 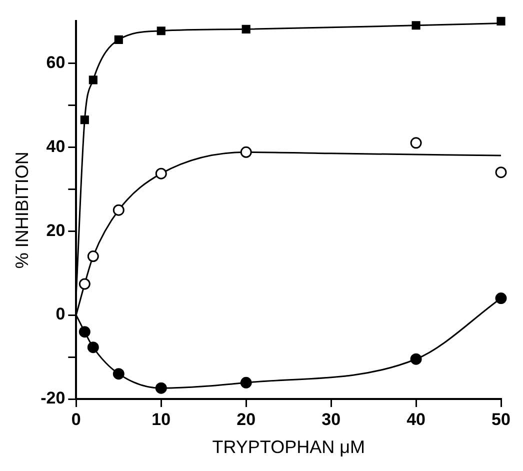 What do you see at coordinates (76, 419) in the screenshot?
I see `x-tick-label: 0` at bounding box center [76, 419].